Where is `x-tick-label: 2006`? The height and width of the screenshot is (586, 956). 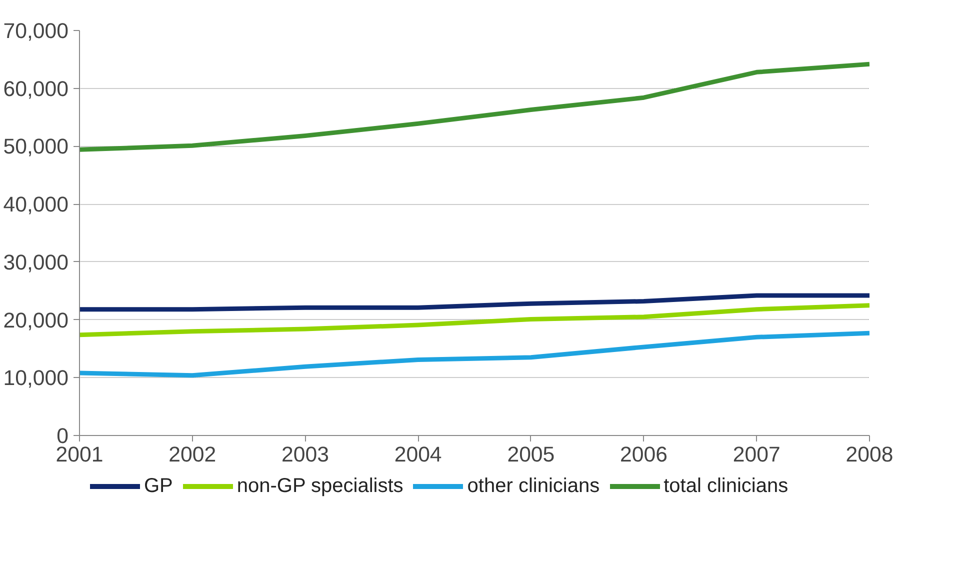 x-tick-label: 2006 is located at coordinates (644, 454).